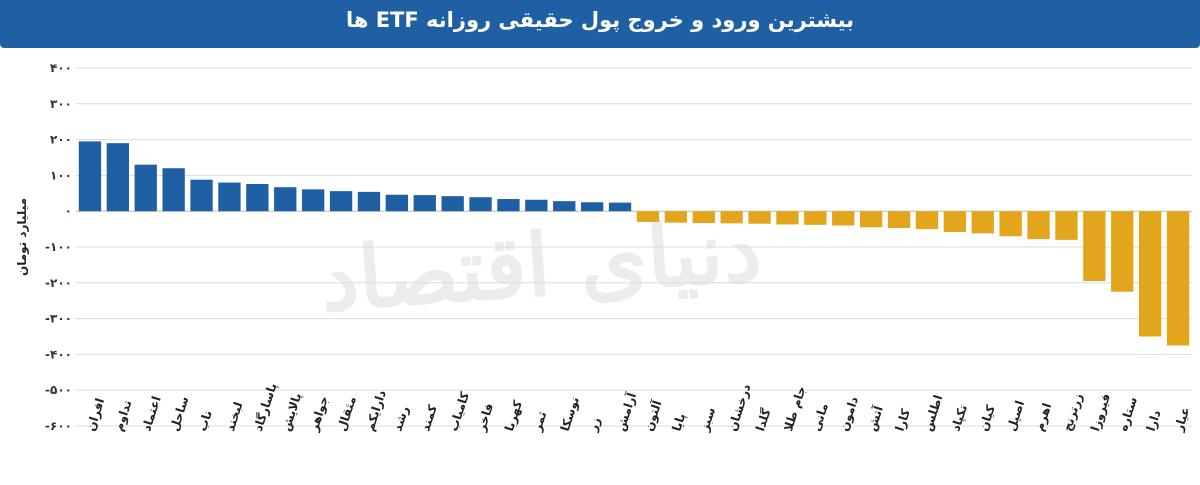 The image size is (1200, 485). Describe the element at coordinates (540, 422) in the screenshot. I see `category-label: ثمر` at that location.